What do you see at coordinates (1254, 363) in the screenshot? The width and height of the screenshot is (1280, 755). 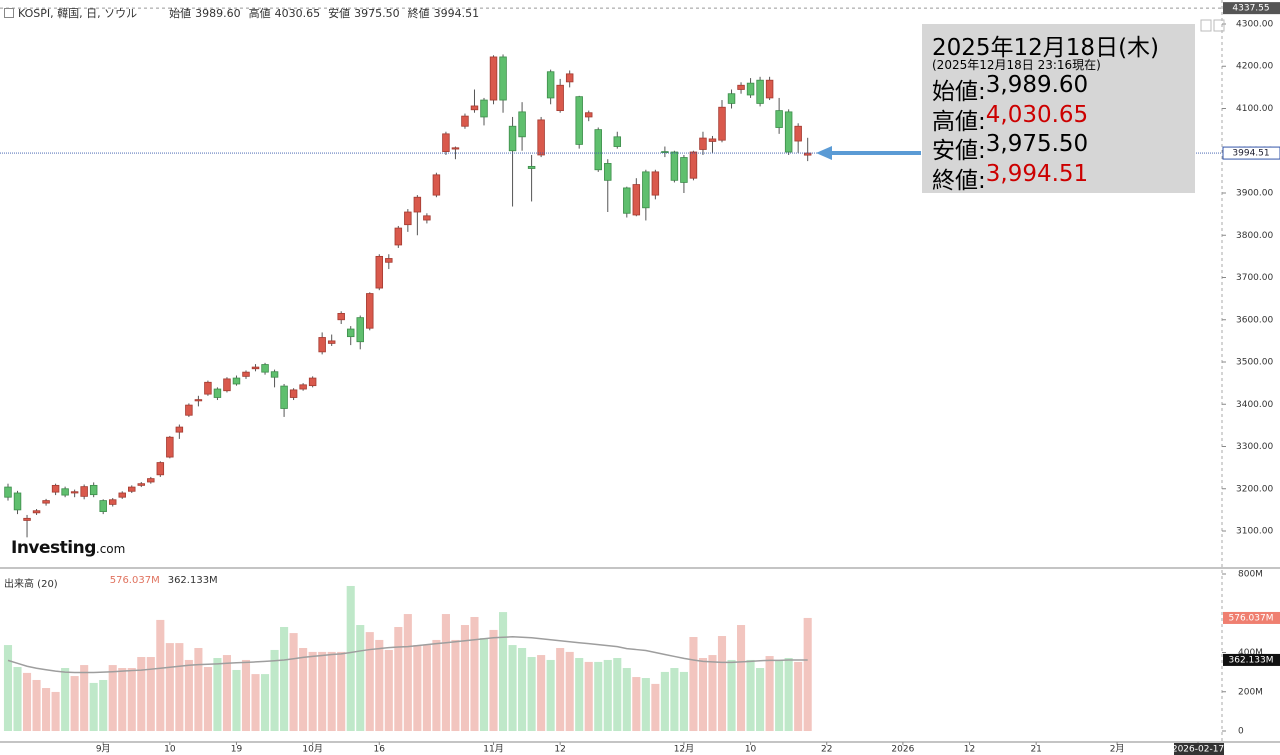 I see `y-tick-label: 3500.00` at bounding box center [1254, 363].